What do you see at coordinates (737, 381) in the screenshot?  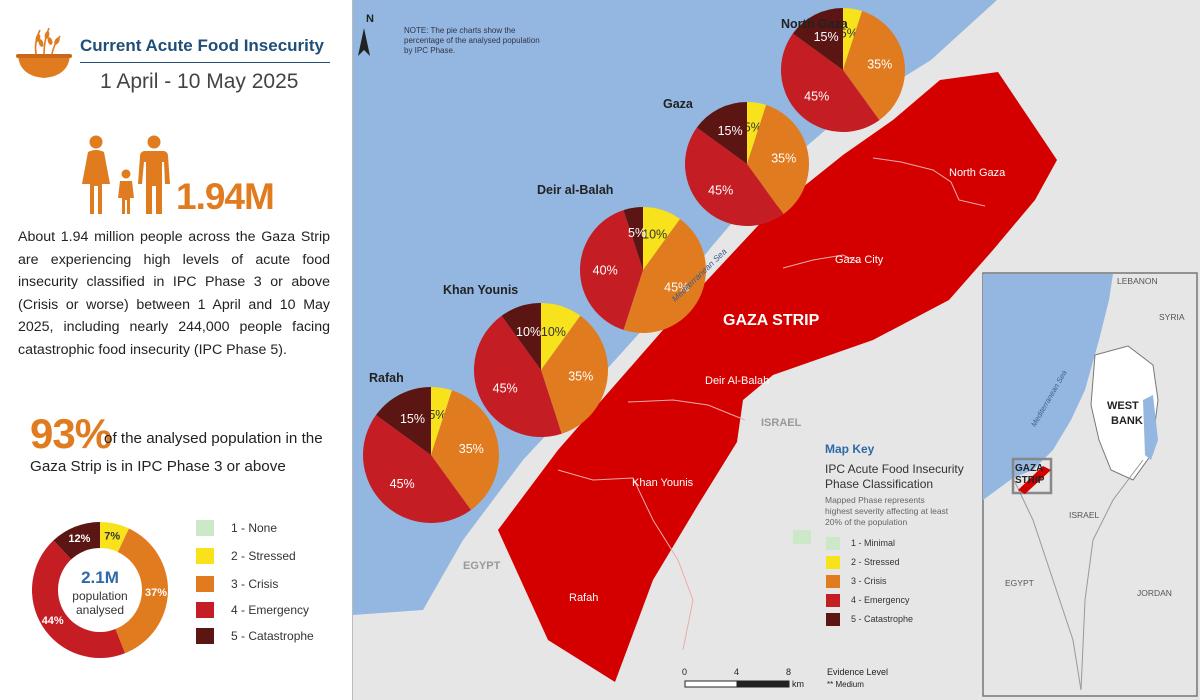 I see `gov-label-deir-al-balah: Deir Al-Balah` at bounding box center [737, 381].